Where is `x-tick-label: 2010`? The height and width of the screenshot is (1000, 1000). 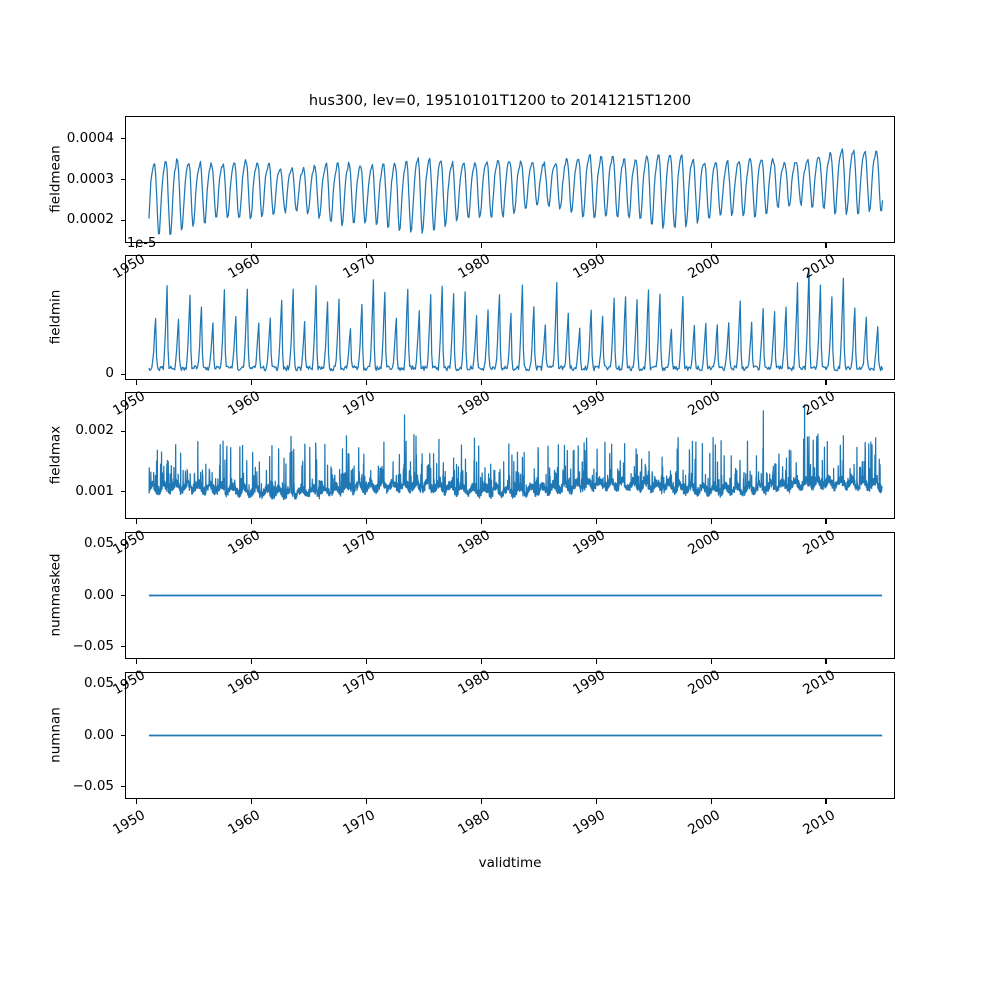 x-tick-label: 2010 is located at coordinates (819, 823).